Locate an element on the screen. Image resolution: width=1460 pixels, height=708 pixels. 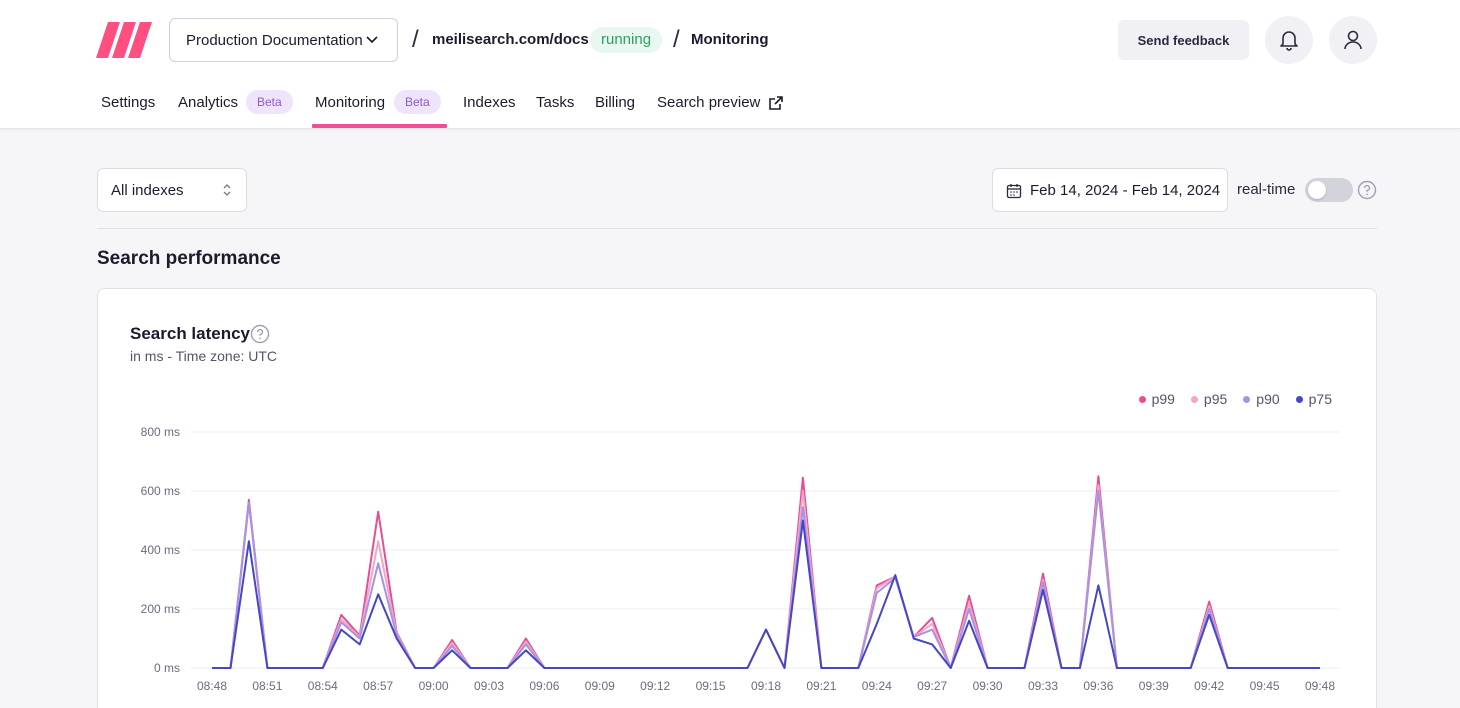
y-tick-label: 0 ms is located at coordinates (167, 668).